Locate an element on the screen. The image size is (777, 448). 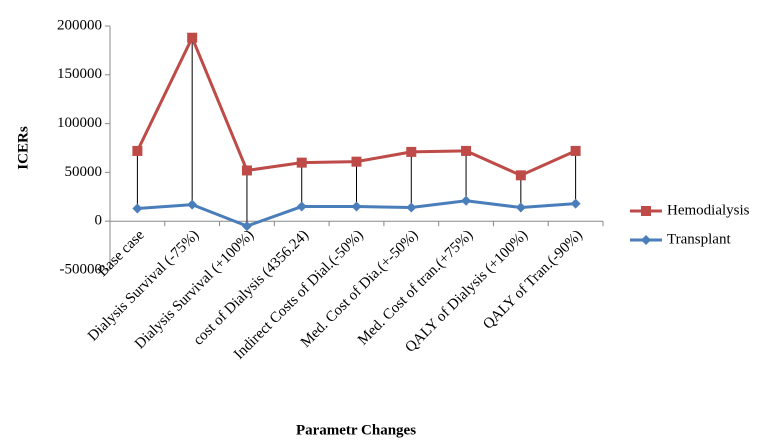
y-tick-label: 150000 is located at coordinates (79, 74).